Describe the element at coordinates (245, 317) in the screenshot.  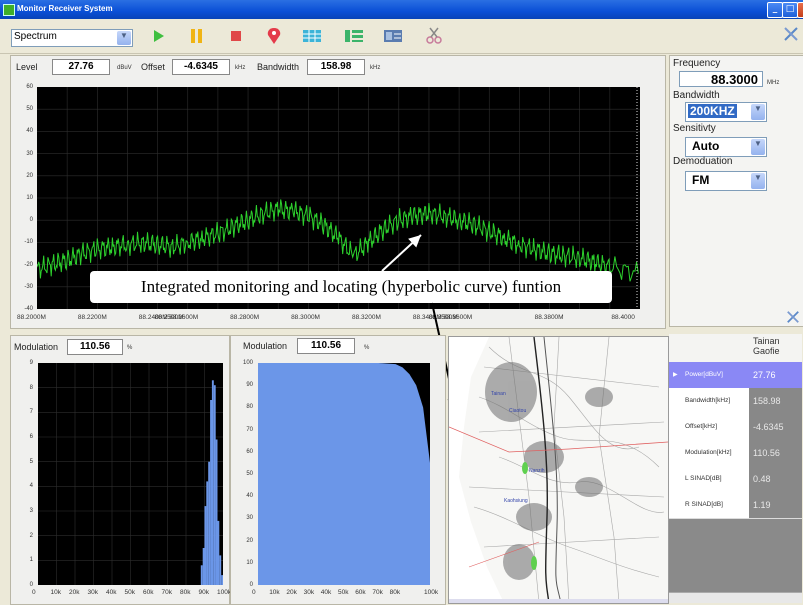
I see `x-tick-label: 88.2800M` at that location.